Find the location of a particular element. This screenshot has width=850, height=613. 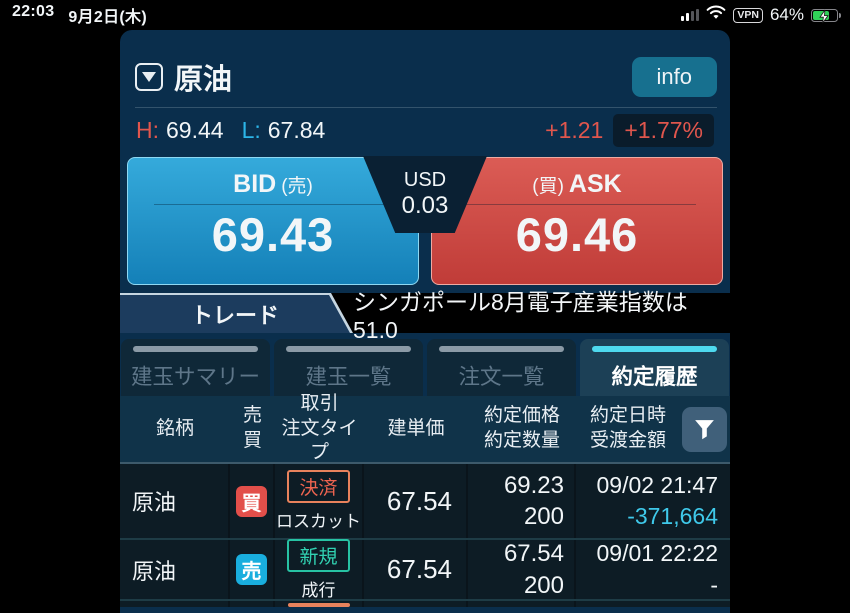

chevron-down-icon is located at coordinates (149, 77).